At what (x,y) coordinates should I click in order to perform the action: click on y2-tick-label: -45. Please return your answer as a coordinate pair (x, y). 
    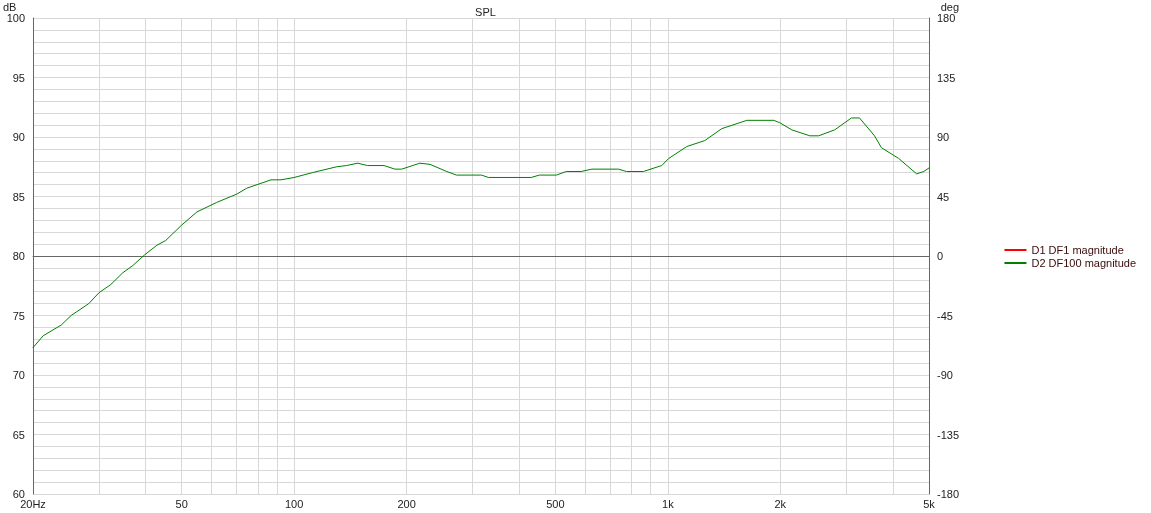
    Looking at the image, I should click on (945, 315).